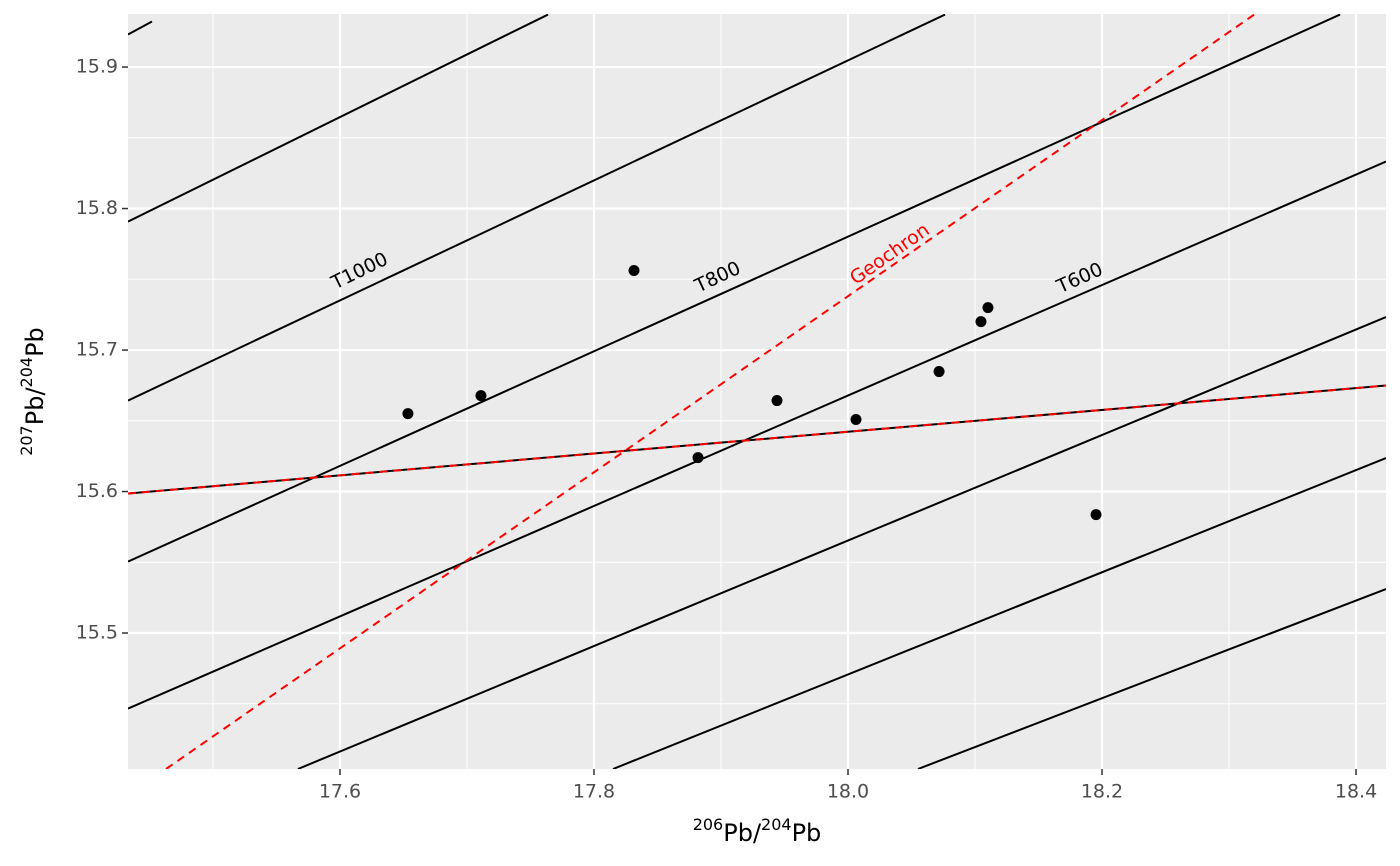  I want to click on y-tick-label: 15.8, so click(97, 208).